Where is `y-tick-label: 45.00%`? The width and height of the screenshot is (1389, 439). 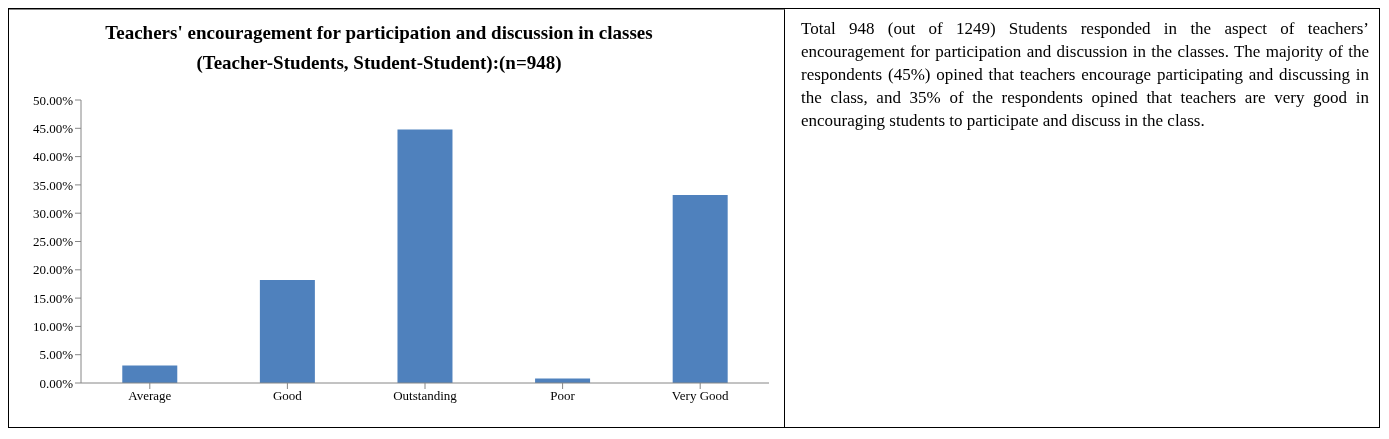
y-tick-label: 45.00% is located at coordinates (53, 128).